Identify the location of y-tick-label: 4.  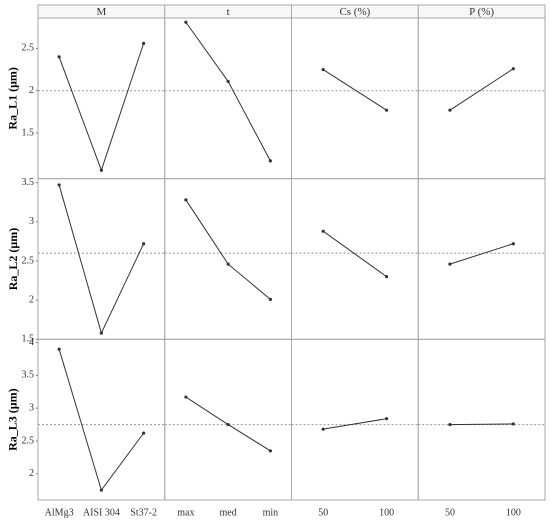
(31, 342).